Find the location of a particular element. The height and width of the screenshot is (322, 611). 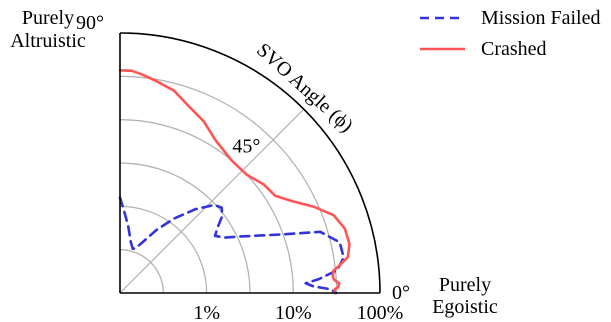

altruistic-label-line1: Purely is located at coordinates (48, 18).